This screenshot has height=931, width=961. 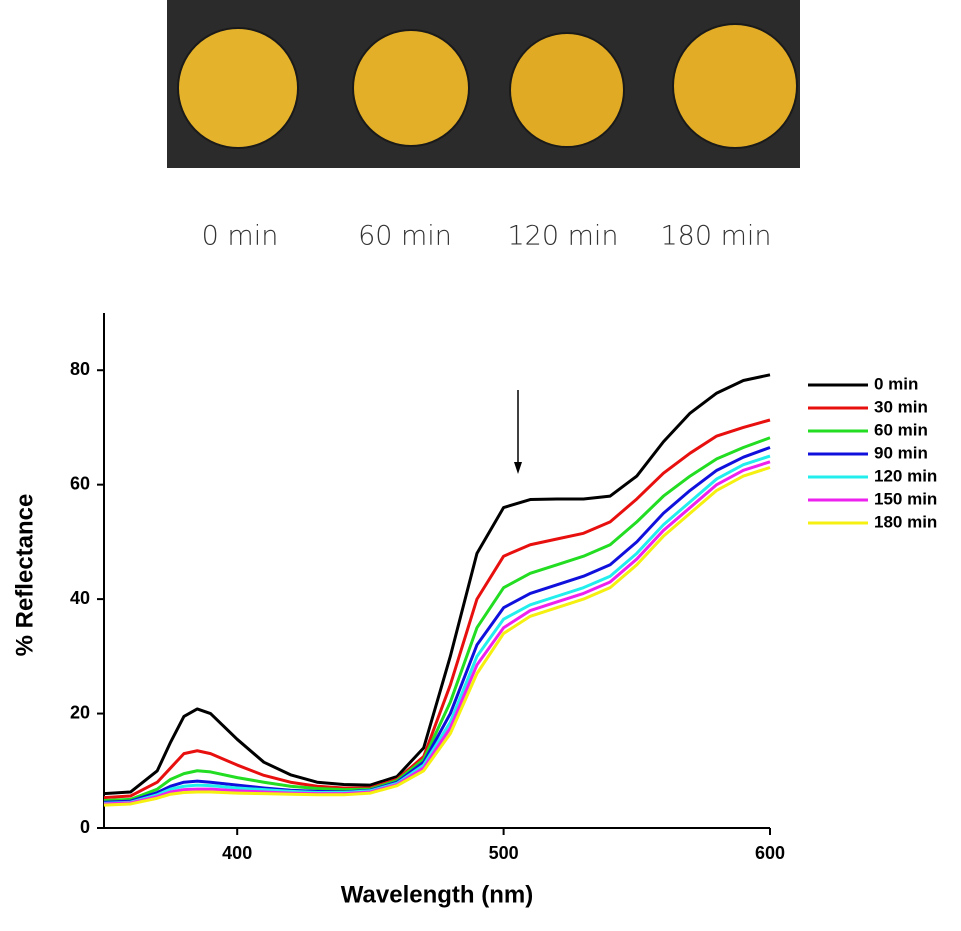 What do you see at coordinates (518, 432) in the screenshot?
I see `arrow` at bounding box center [518, 432].